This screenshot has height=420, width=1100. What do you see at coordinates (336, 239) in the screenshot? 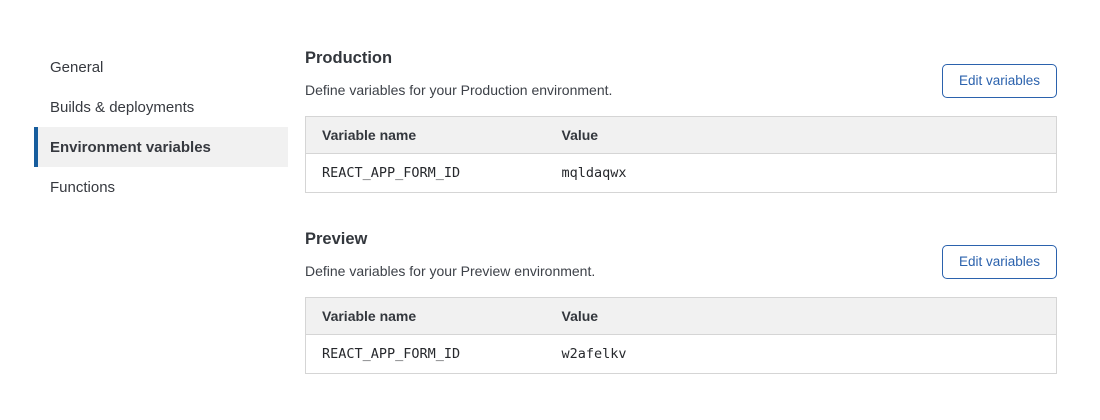
I see `preview-title: Preview` at bounding box center [336, 239].